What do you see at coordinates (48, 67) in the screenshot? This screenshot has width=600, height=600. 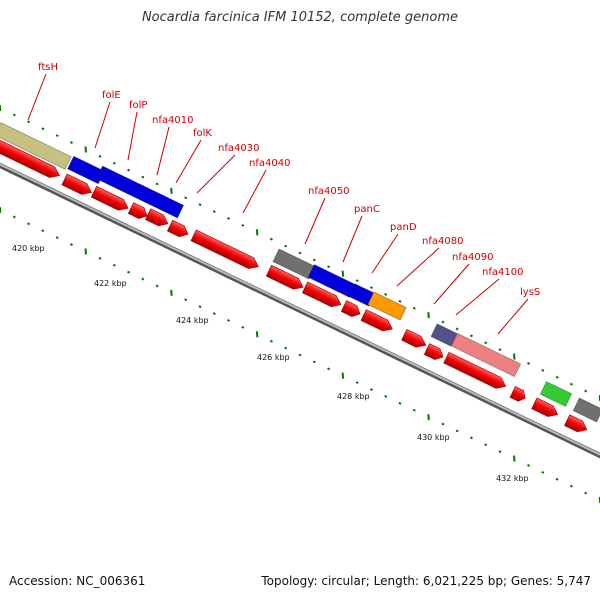 I see `gene-label-ftsH: ftsH` at bounding box center [48, 67].